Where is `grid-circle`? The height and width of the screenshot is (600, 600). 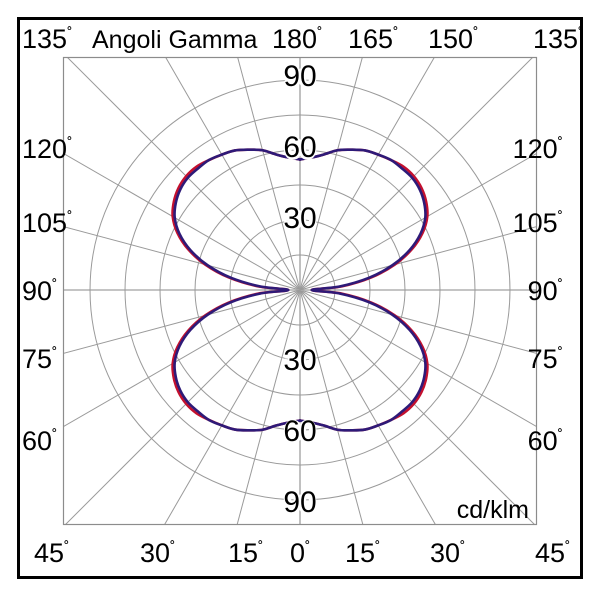 grid-circle is located at coordinates (300, 290).